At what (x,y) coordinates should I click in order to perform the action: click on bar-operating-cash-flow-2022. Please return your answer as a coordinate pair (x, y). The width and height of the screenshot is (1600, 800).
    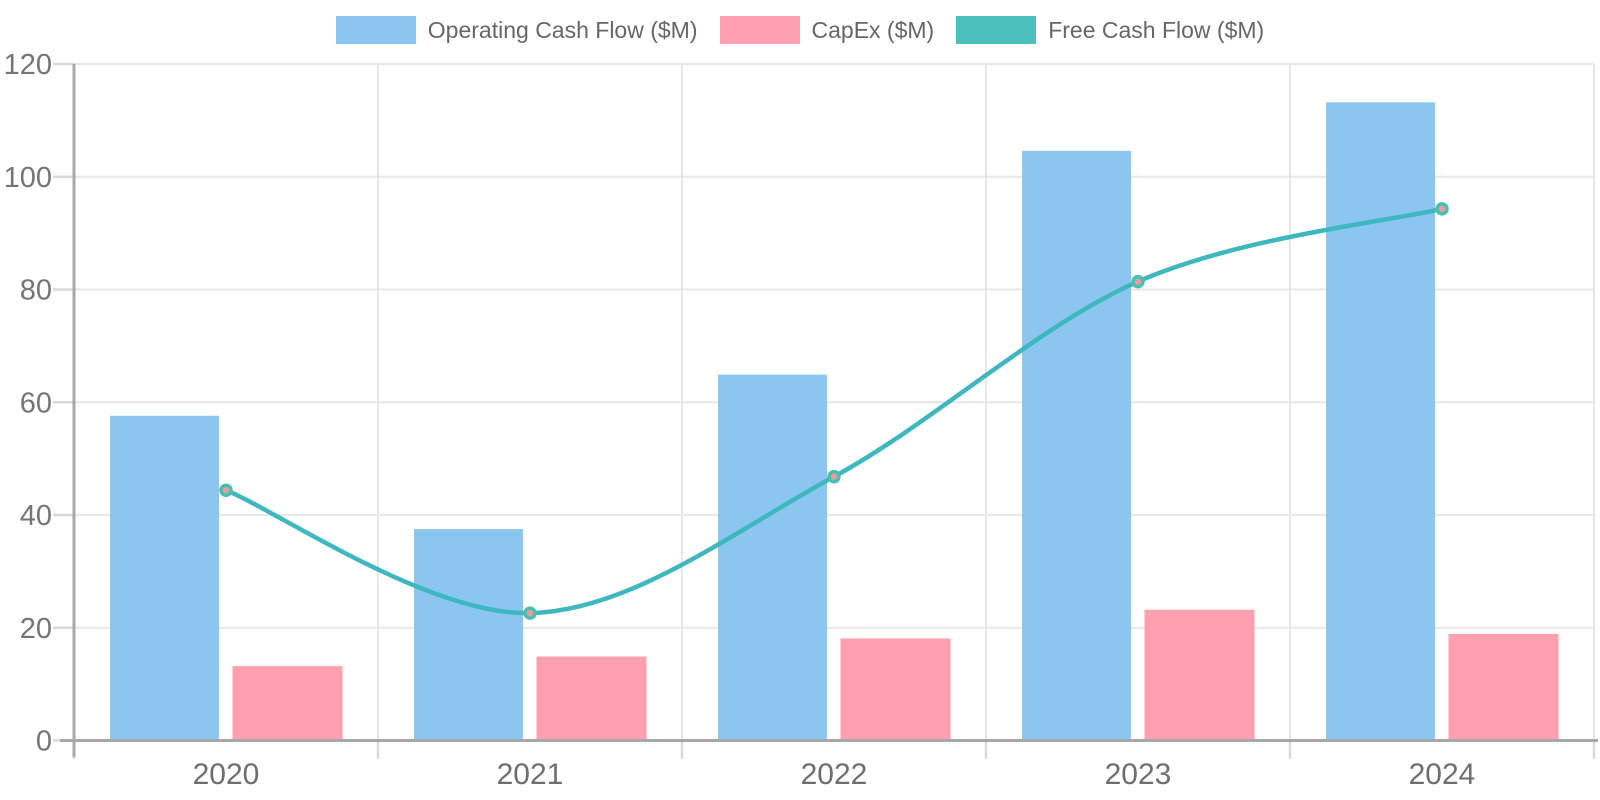
    Looking at the image, I should click on (772, 557).